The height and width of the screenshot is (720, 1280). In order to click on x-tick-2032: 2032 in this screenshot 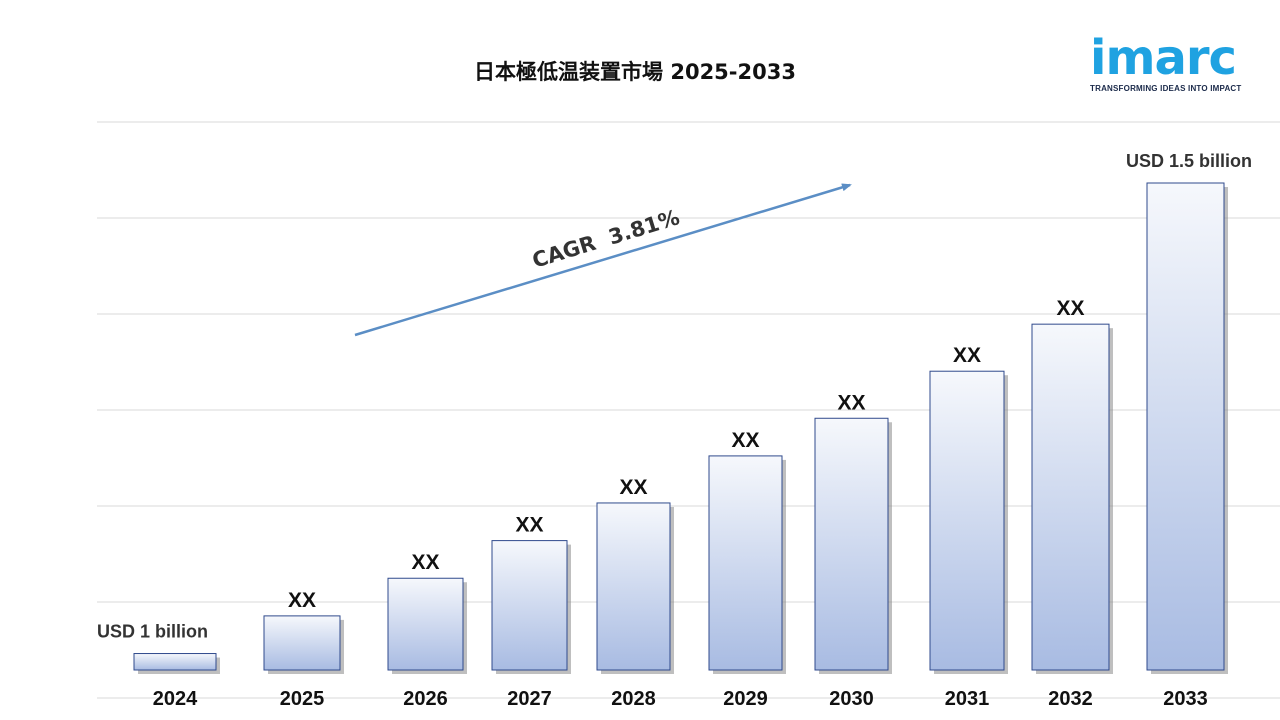, I will do `click(1070, 699)`.